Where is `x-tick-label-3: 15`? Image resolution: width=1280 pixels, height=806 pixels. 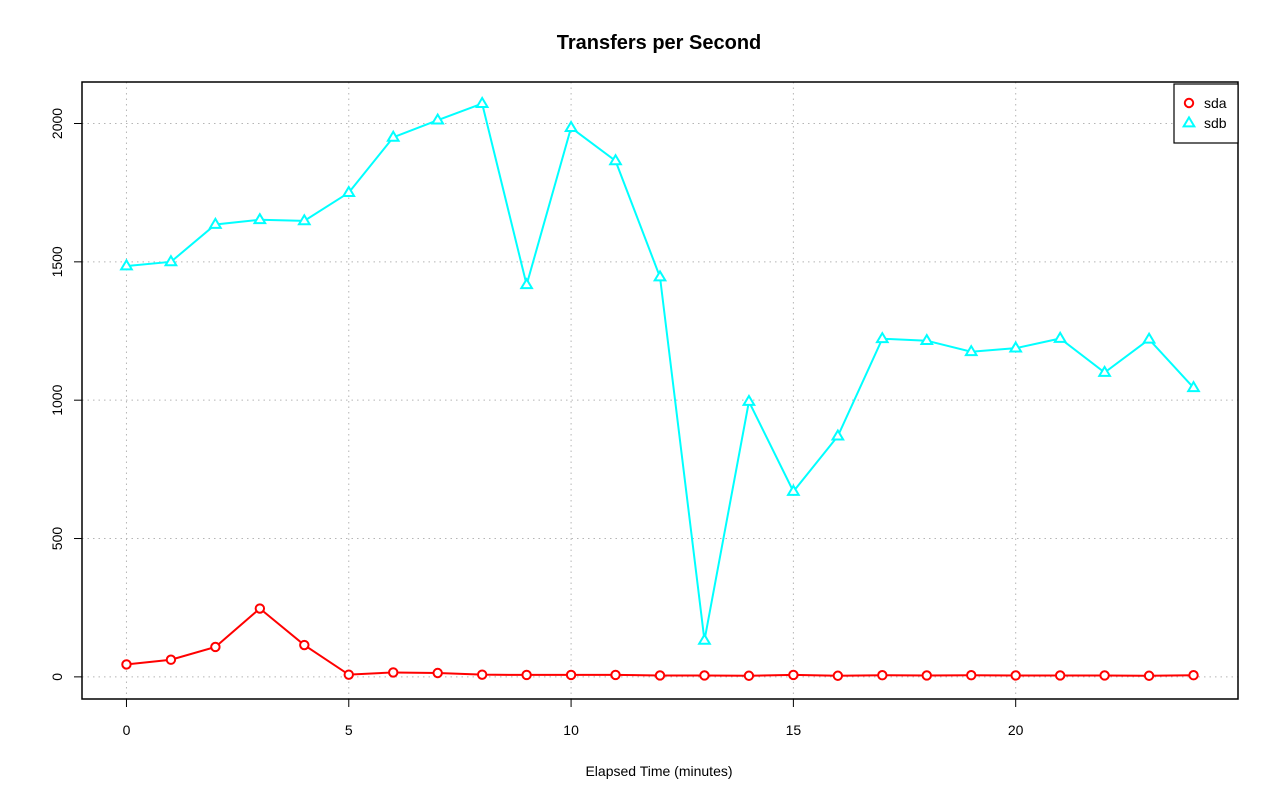 x-tick-label-3: 15 is located at coordinates (794, 730).